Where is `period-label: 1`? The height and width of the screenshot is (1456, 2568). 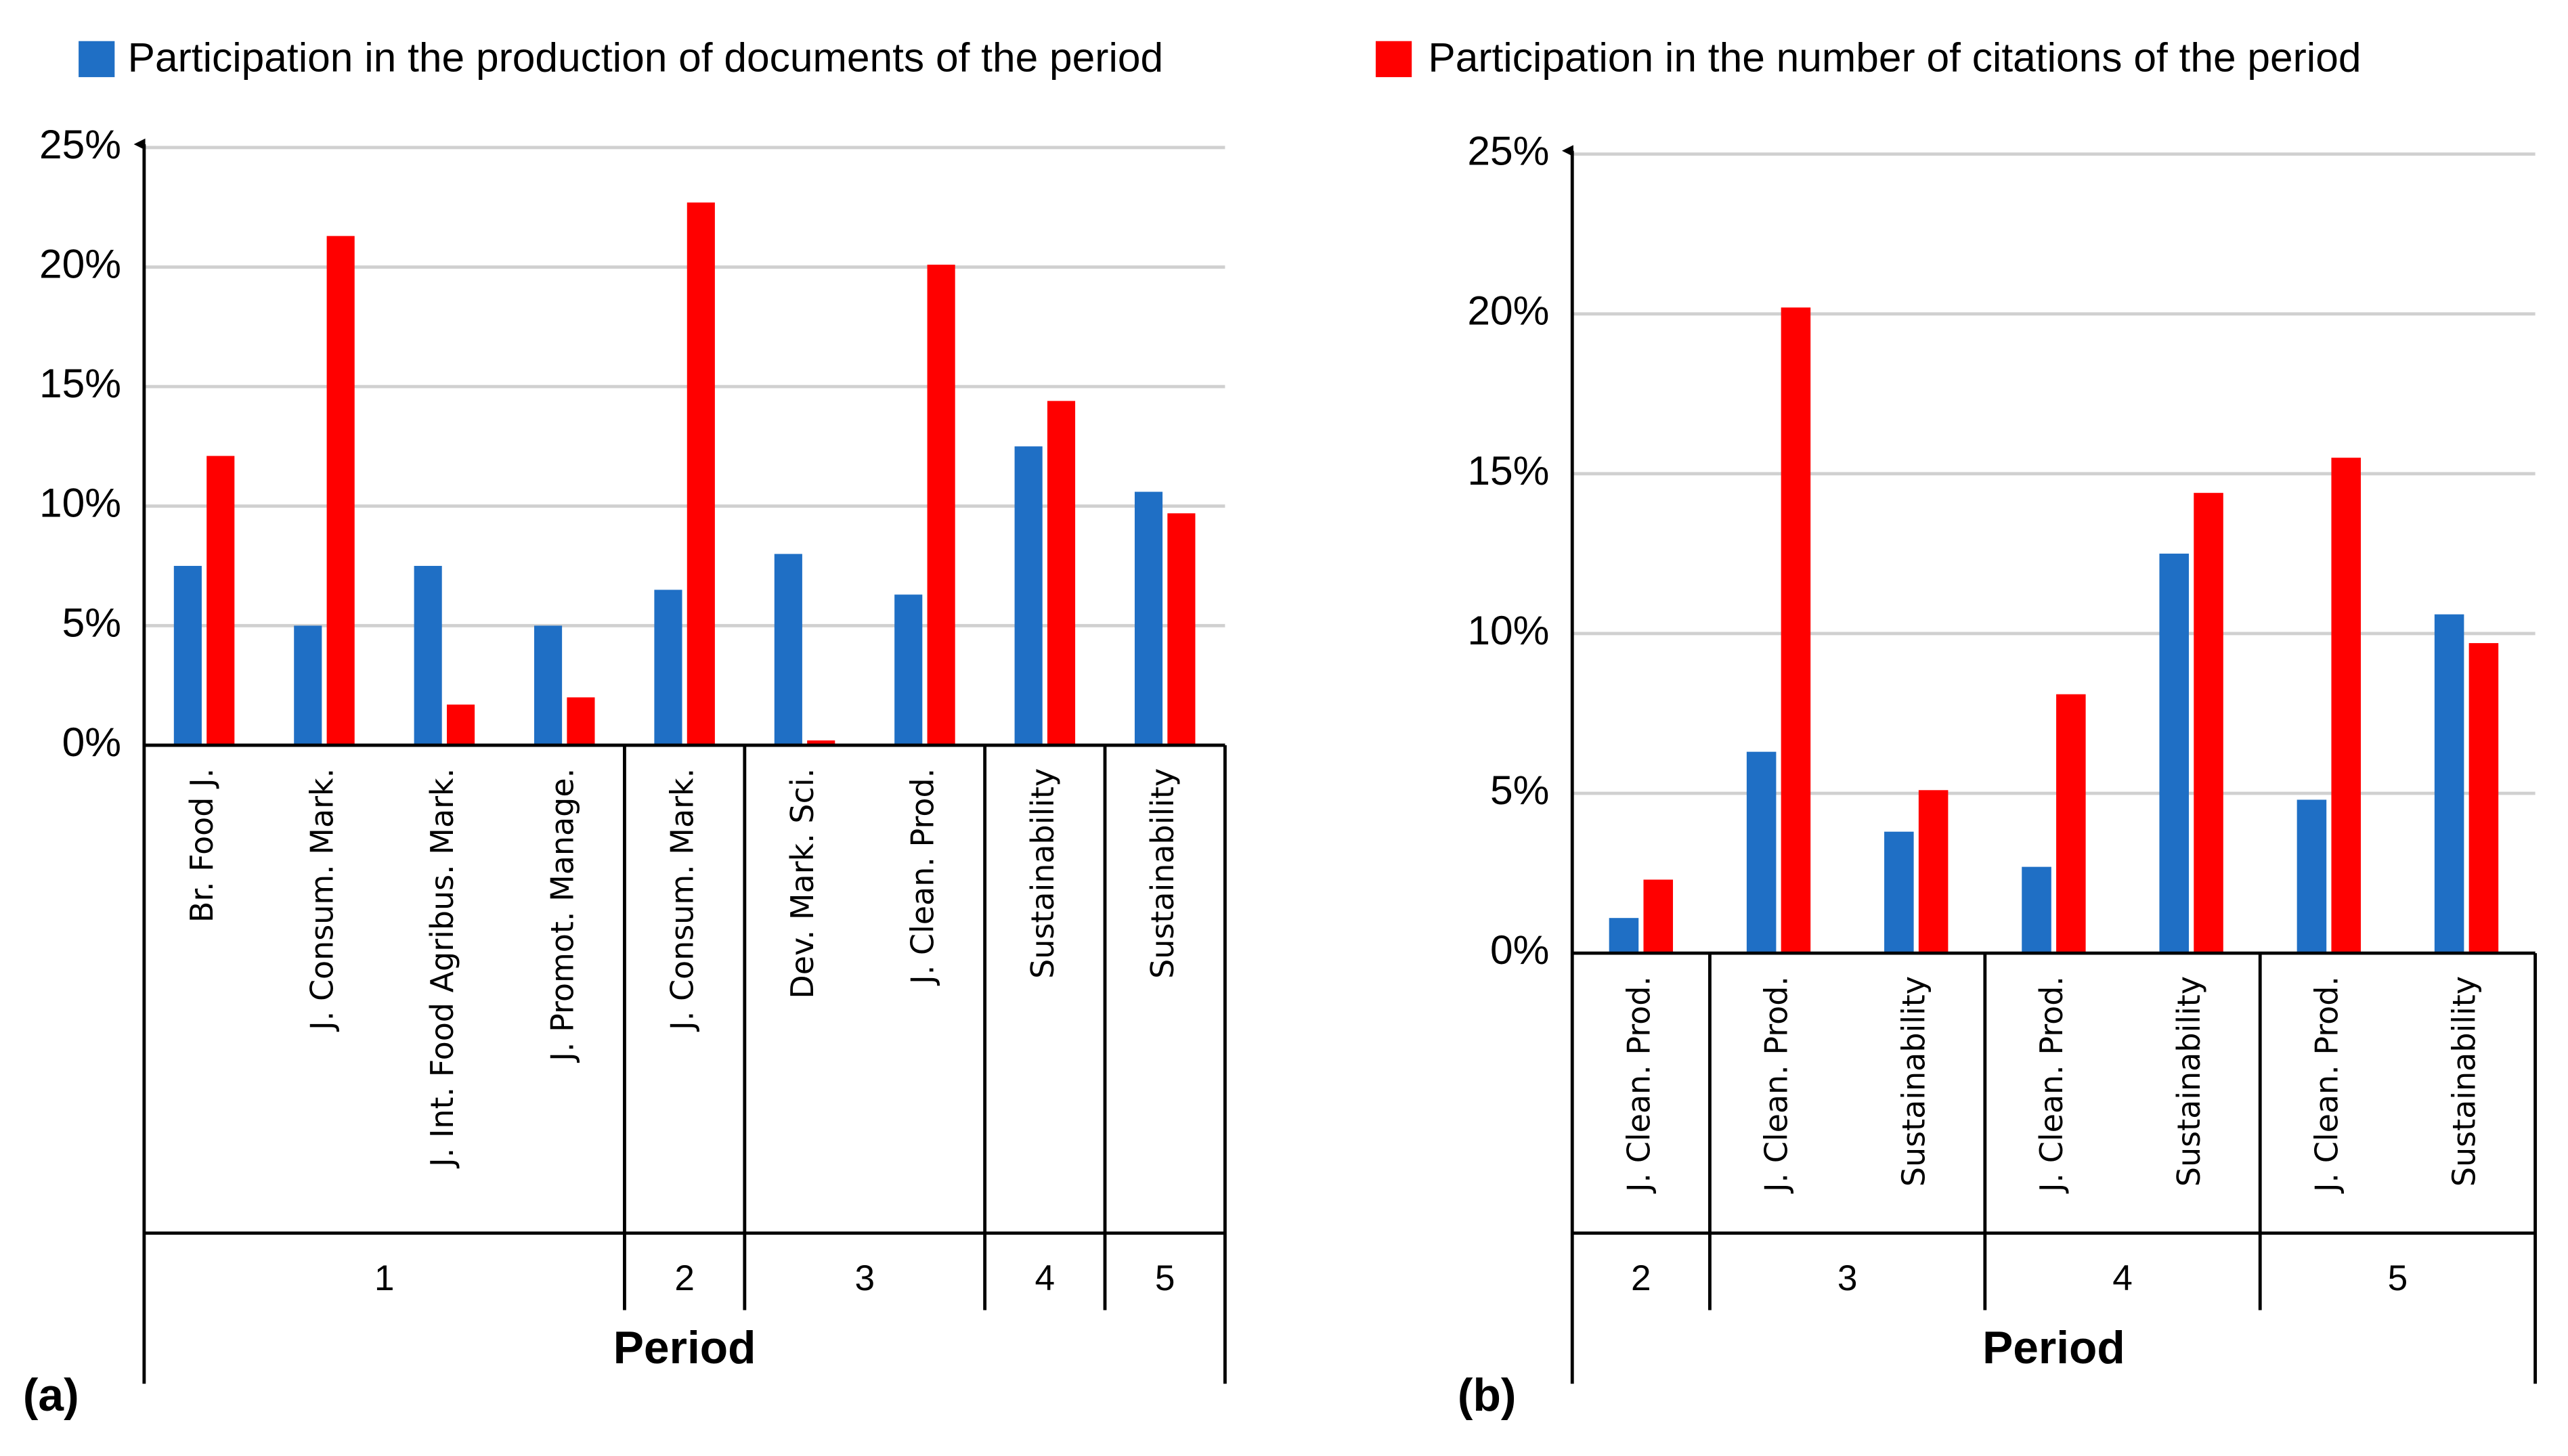 period-label: 1 is located at coordinates (384, 1278).